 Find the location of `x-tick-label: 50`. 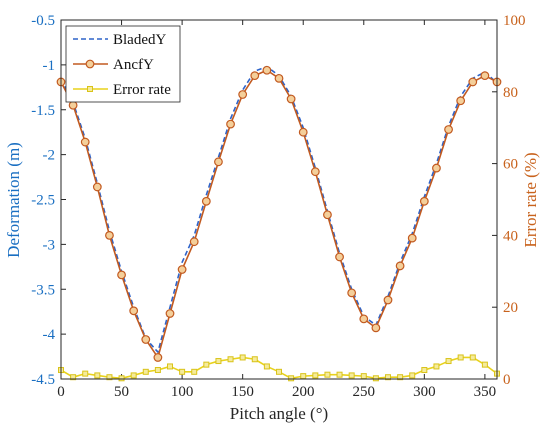

x-tick-label: 50 is located at coordinates (121, 392).